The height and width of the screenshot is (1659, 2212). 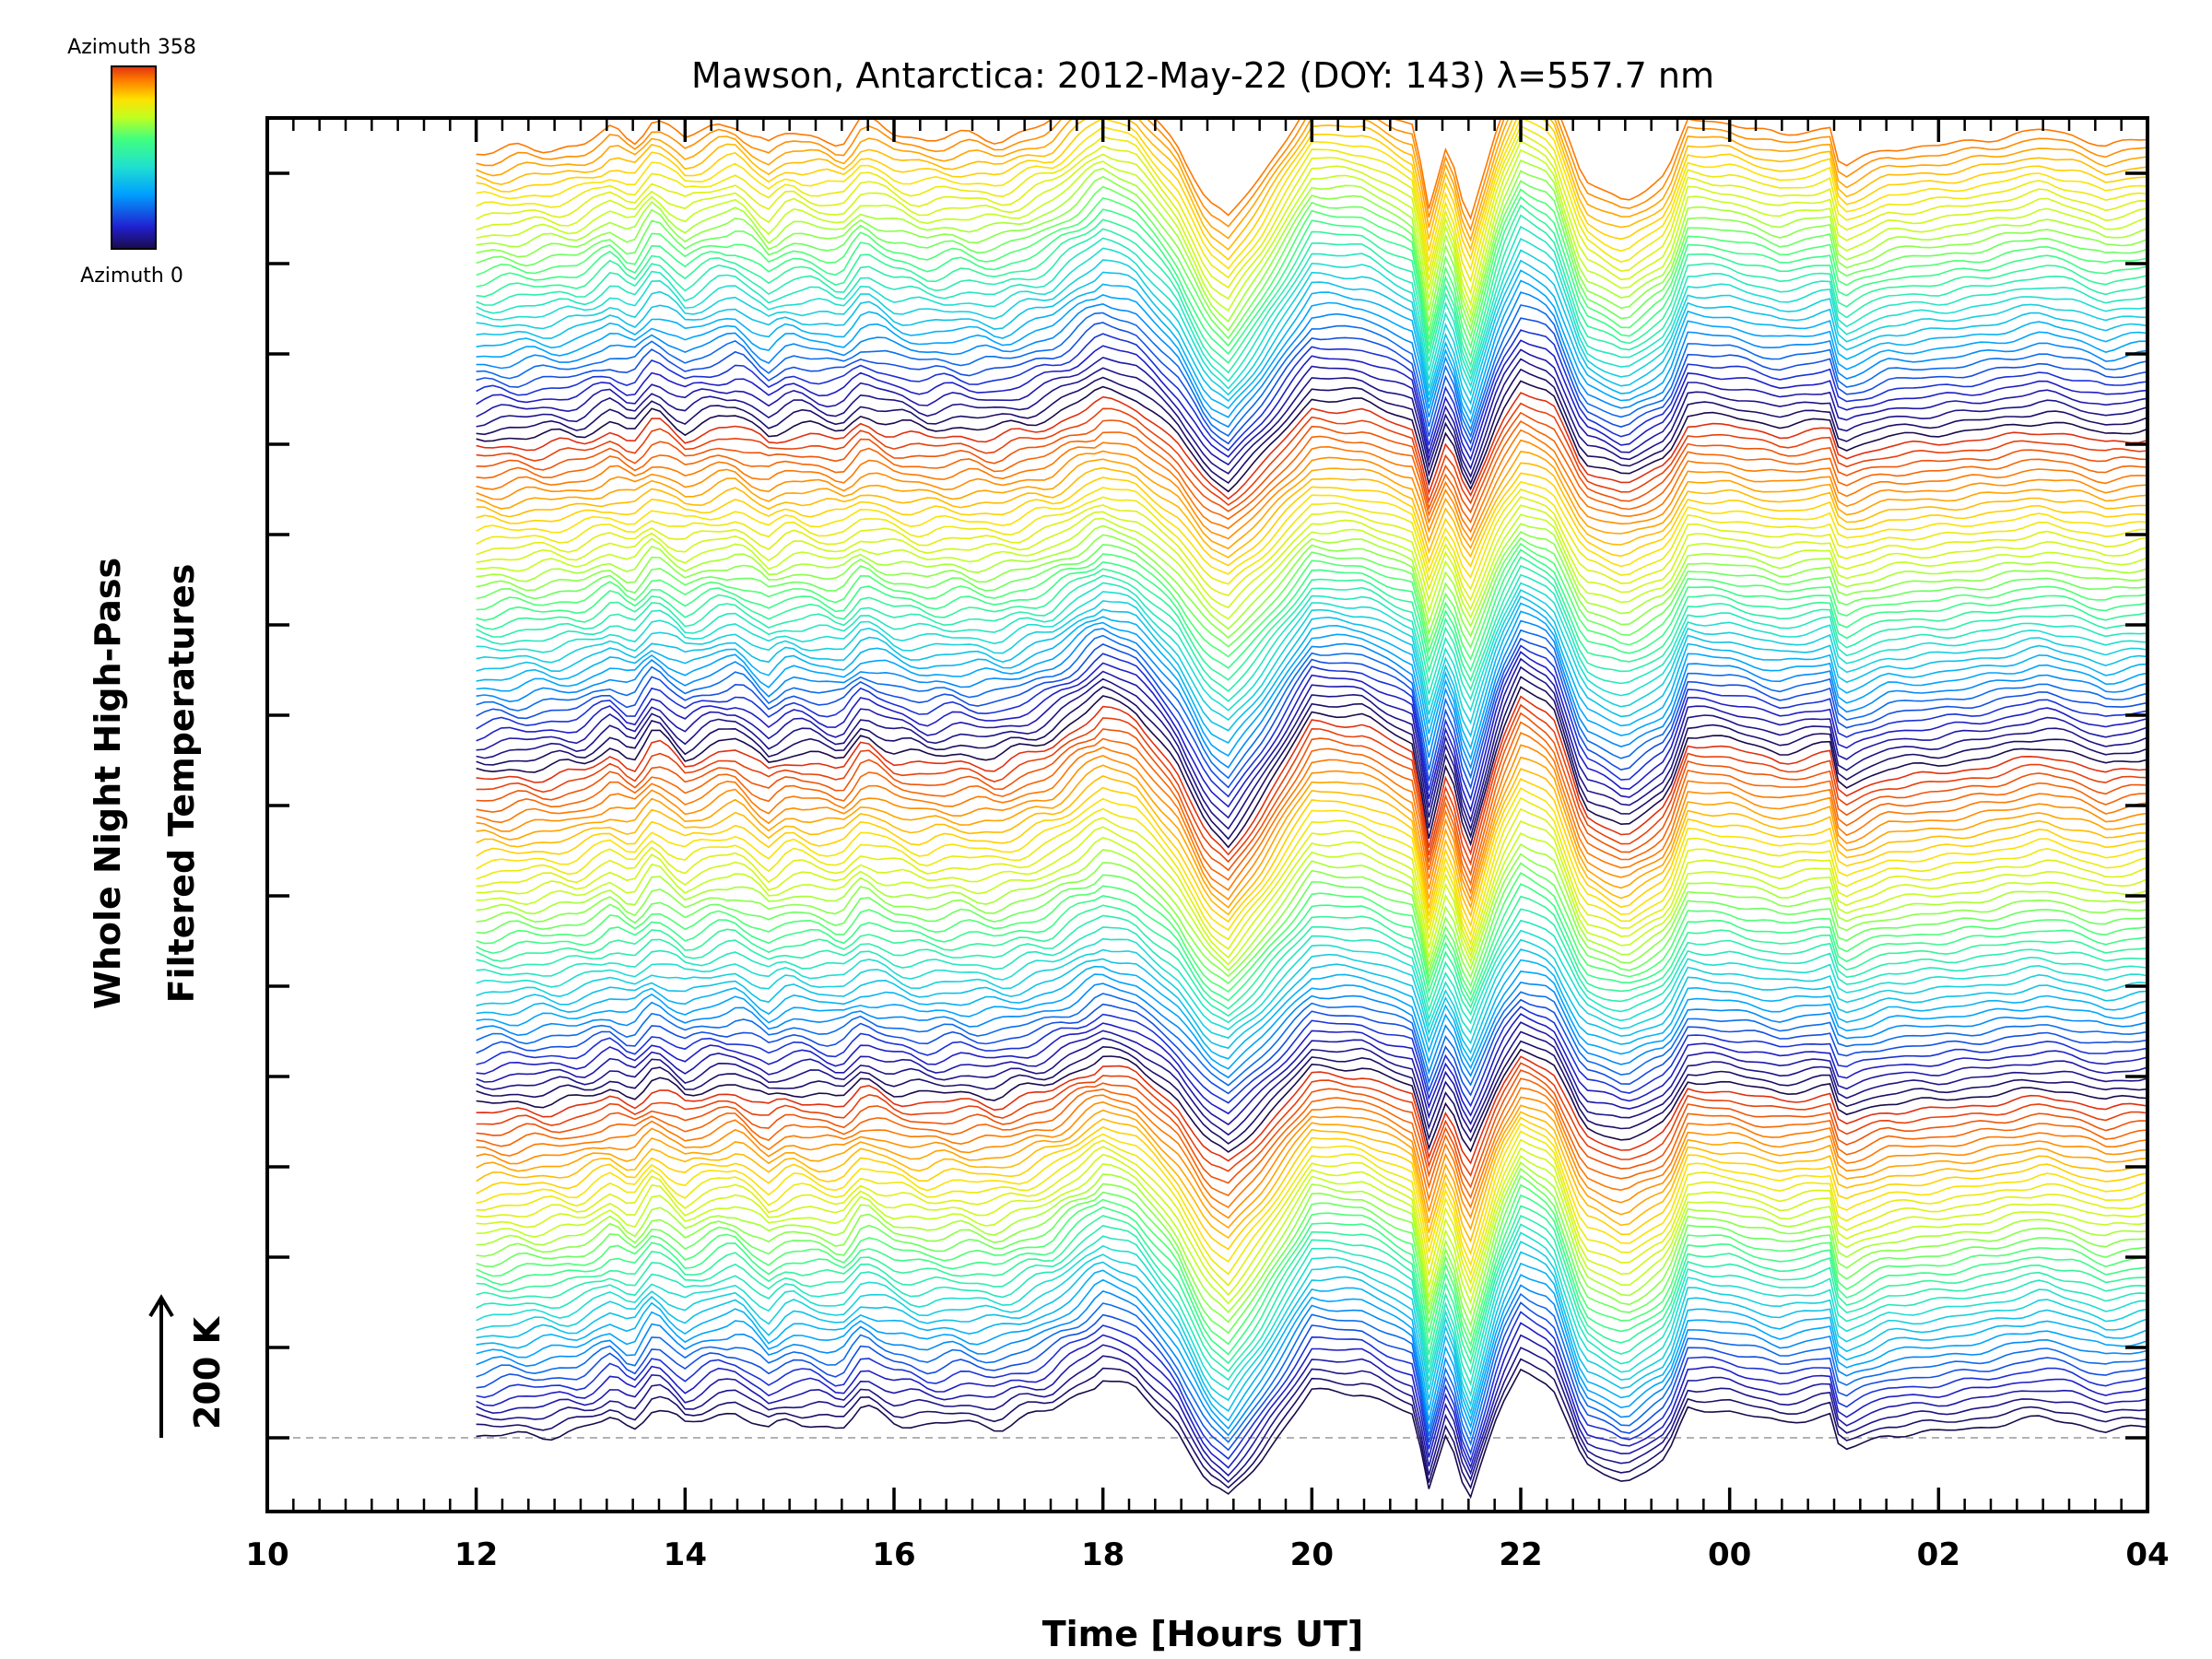 I want to click on colorbar, so click(x=134, y=157).